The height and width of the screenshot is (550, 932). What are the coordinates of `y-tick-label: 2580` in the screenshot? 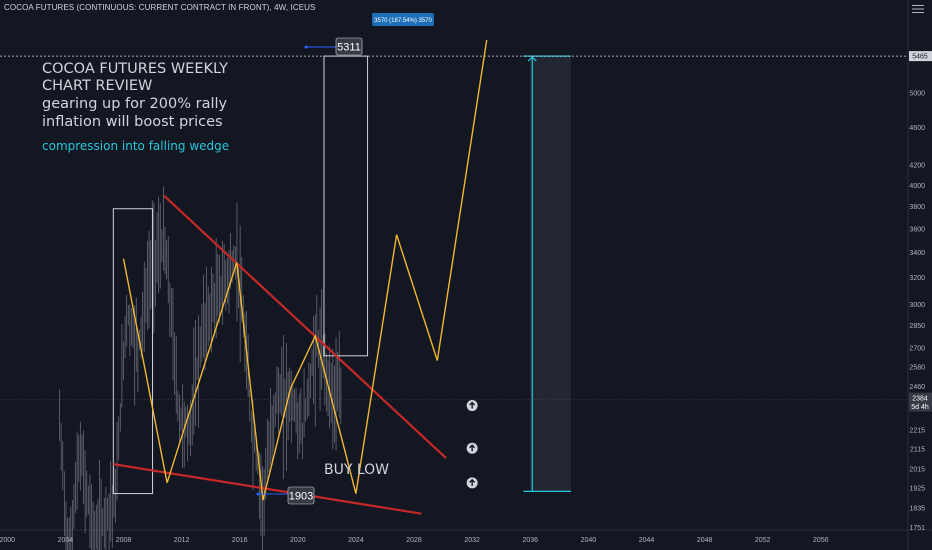 It's located at (917, 367).